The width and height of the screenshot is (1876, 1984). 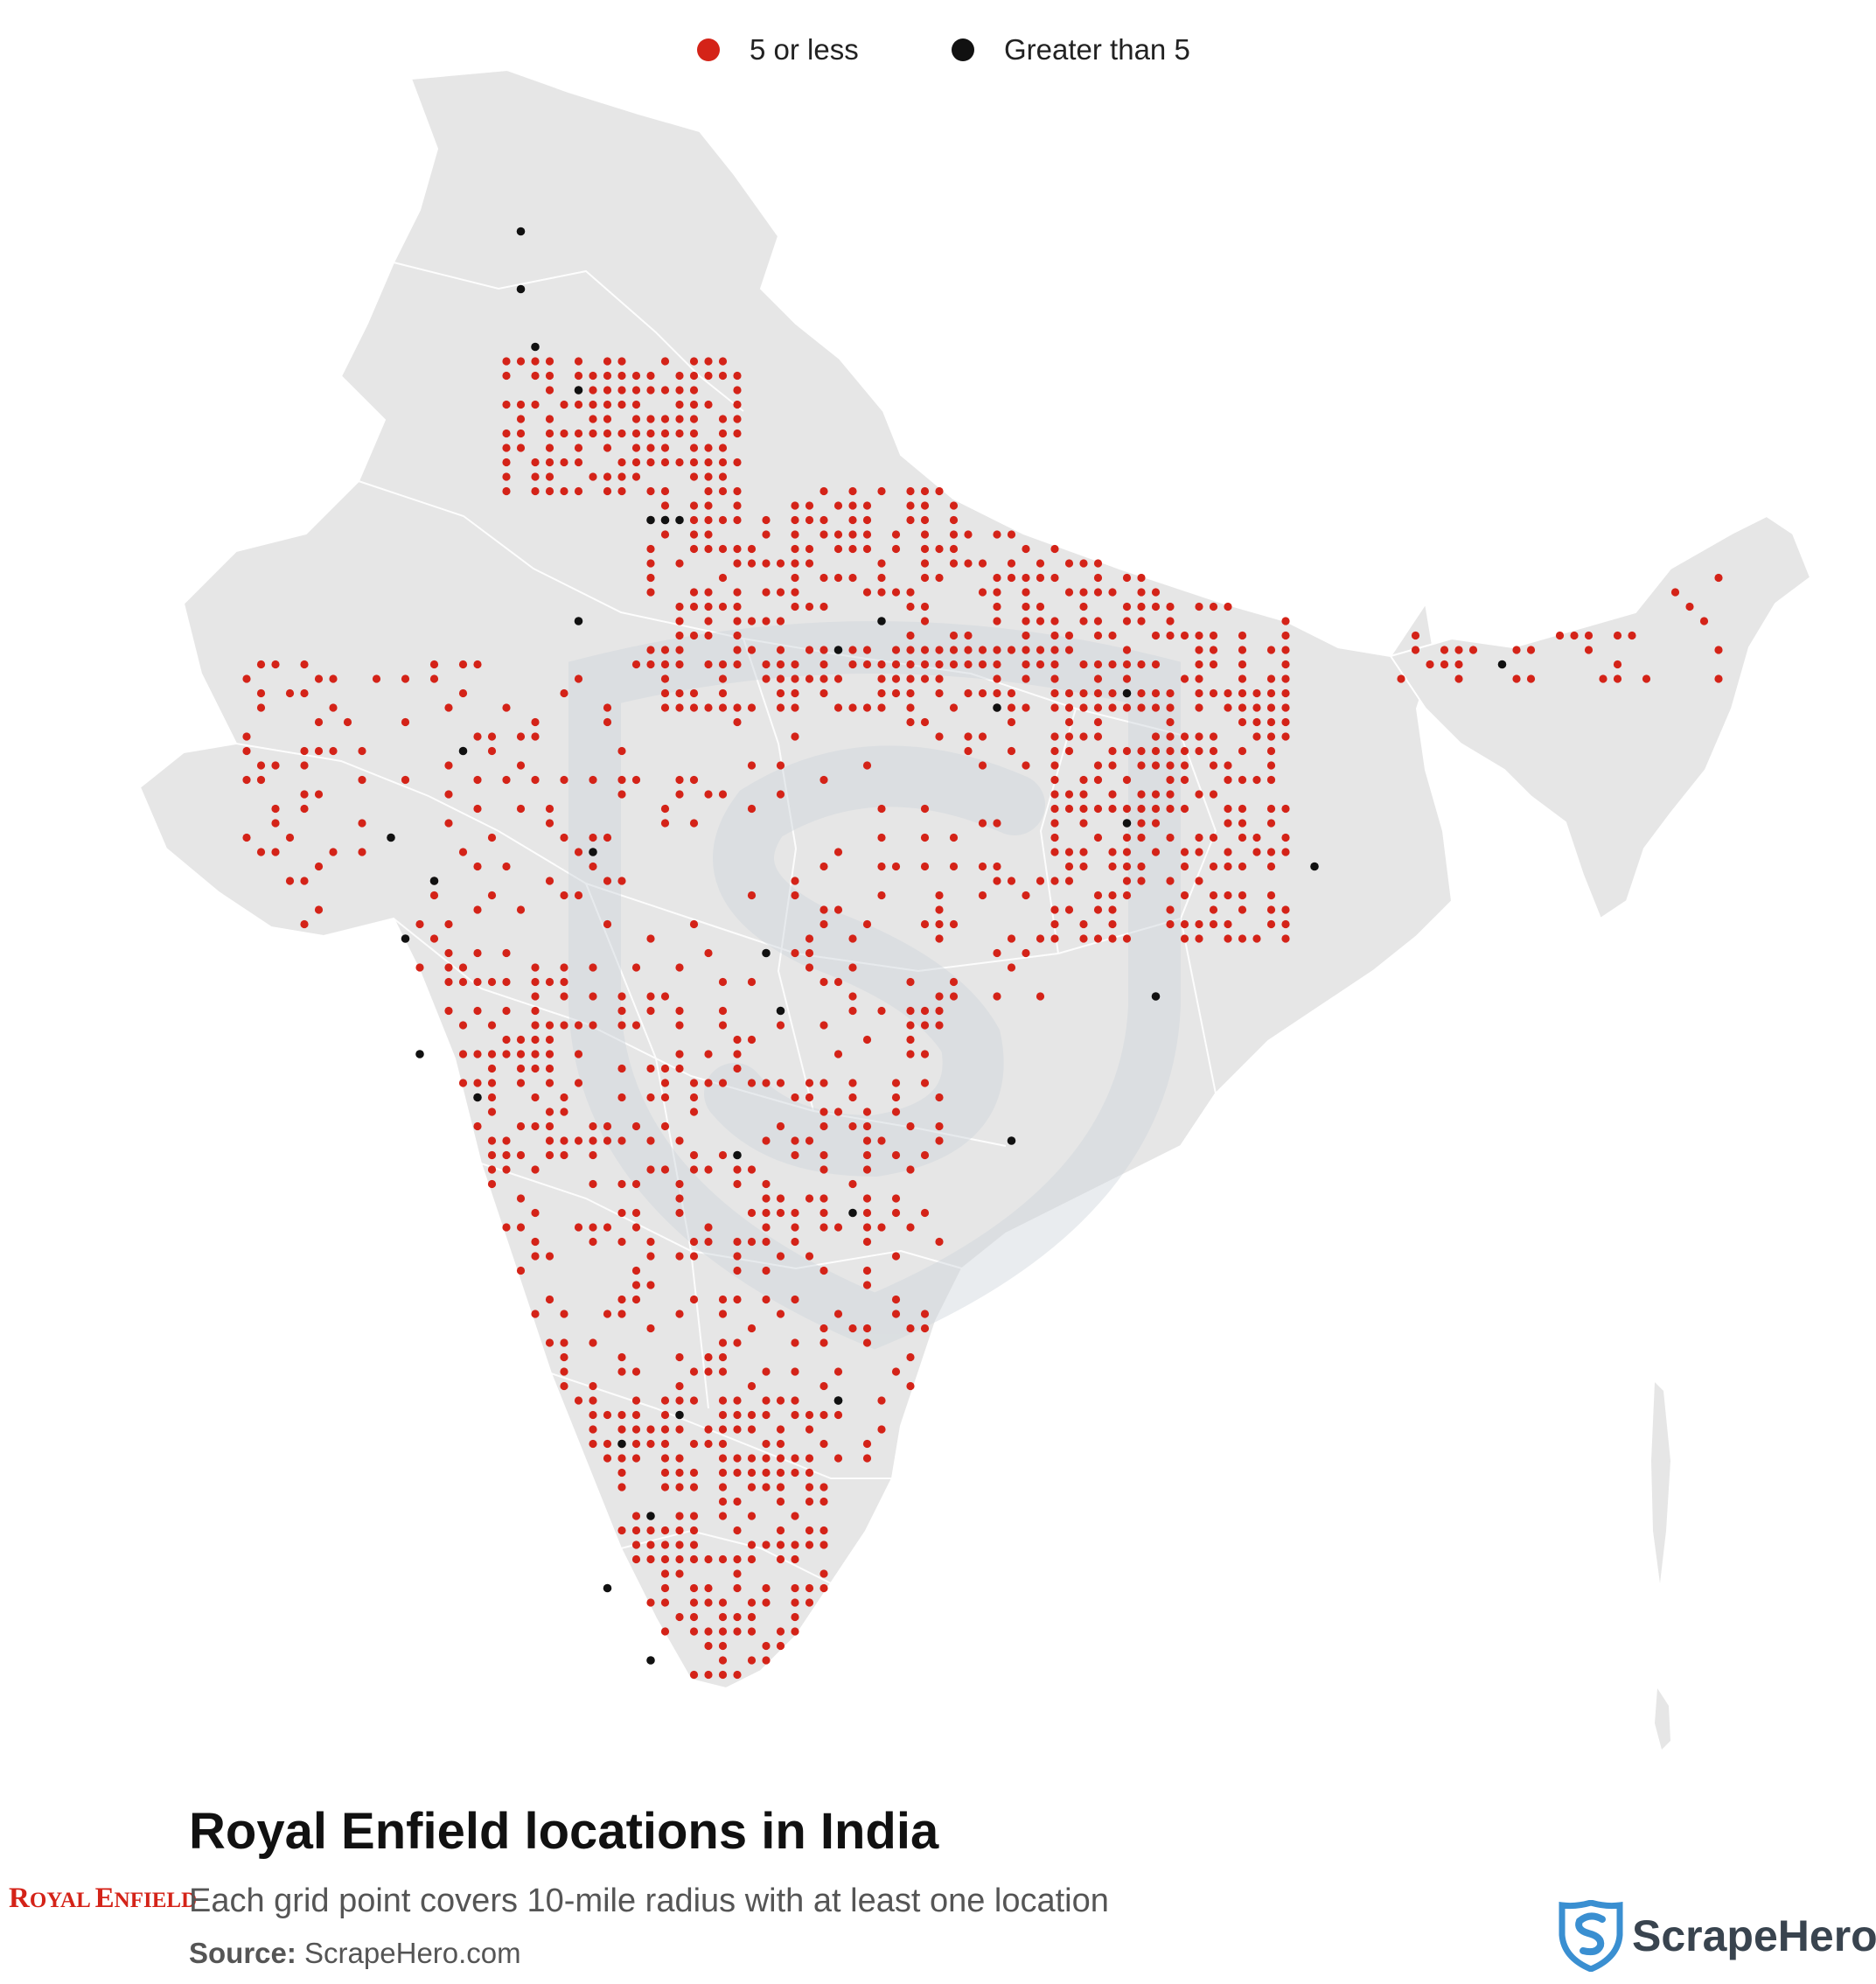 I want to click on legend-label: 5 or less, so click(x=804, y=49).